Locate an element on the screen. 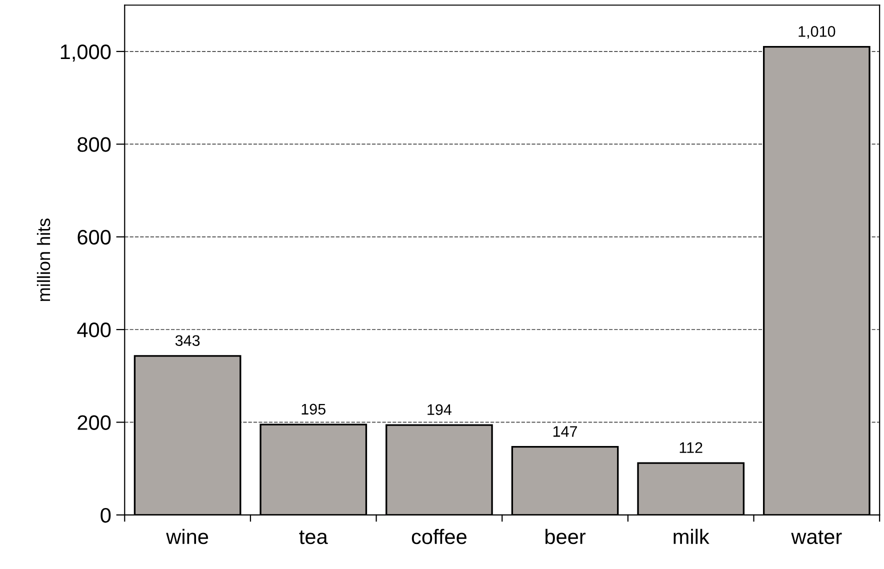 The image size is (884, 569). x-tick-label: water is located at coordinates (816, 537).